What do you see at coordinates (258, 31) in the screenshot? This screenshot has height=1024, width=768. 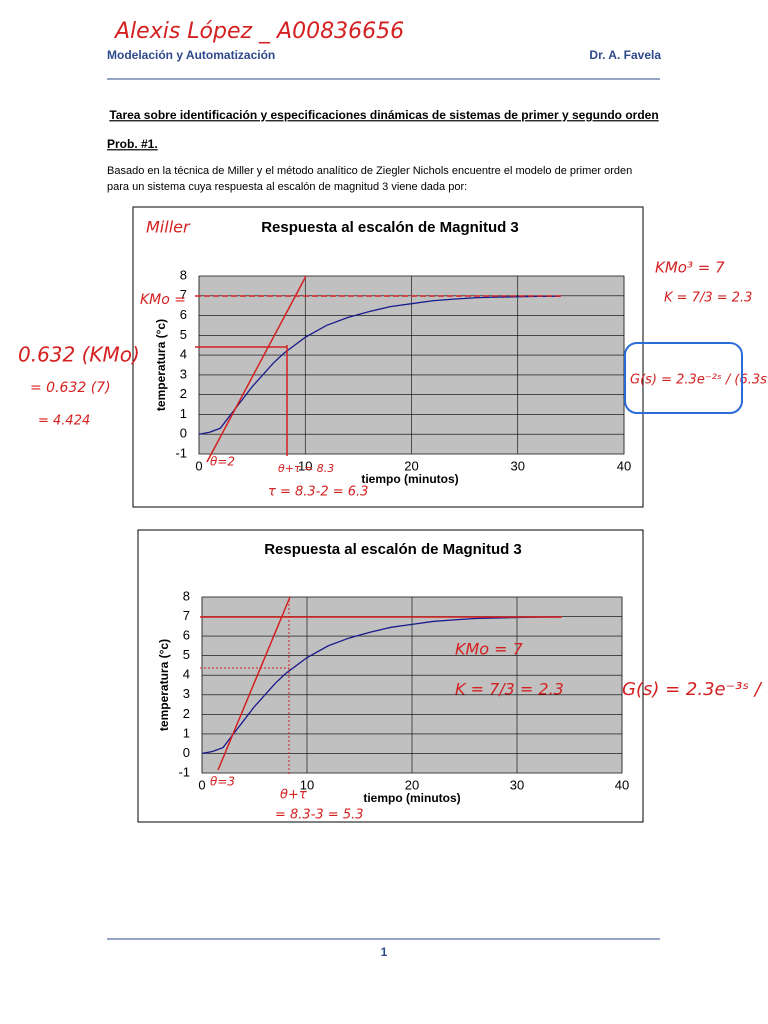 I see `author: Alexis López _ A00836656` at bounding box center [258, 31].